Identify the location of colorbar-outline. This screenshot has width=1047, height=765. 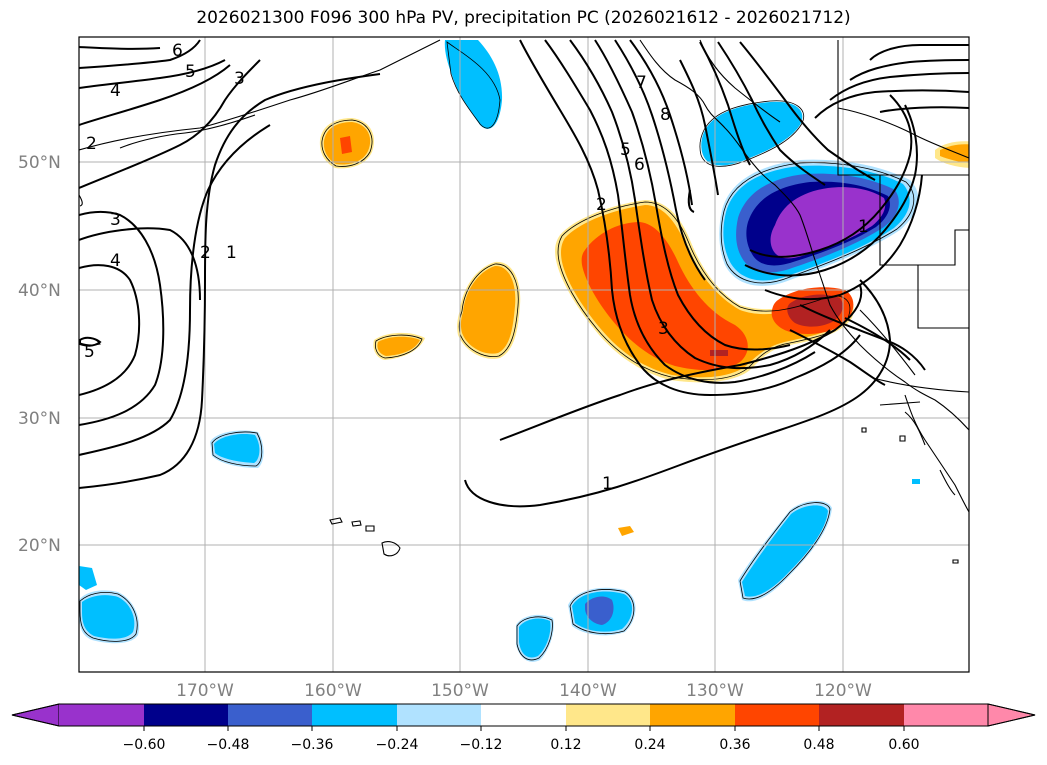
(523, 715).